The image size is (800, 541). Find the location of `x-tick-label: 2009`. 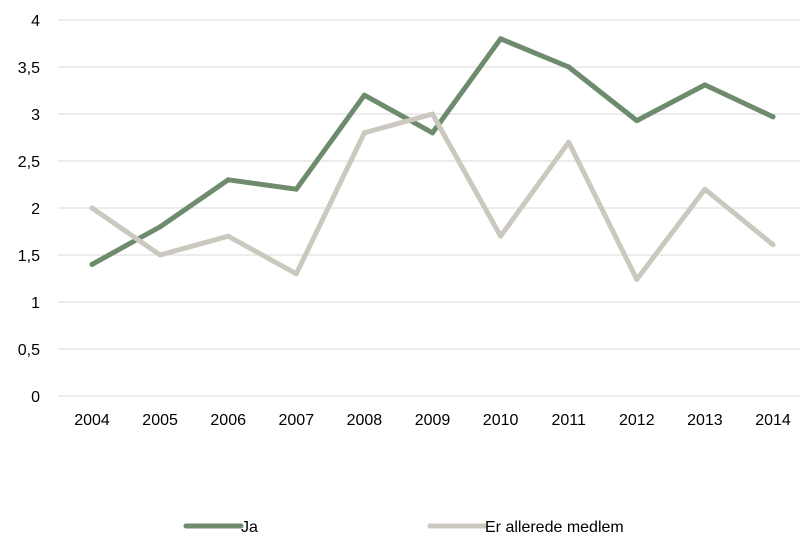

x-tick-label: 2009 is located at coordinates (433, 420).